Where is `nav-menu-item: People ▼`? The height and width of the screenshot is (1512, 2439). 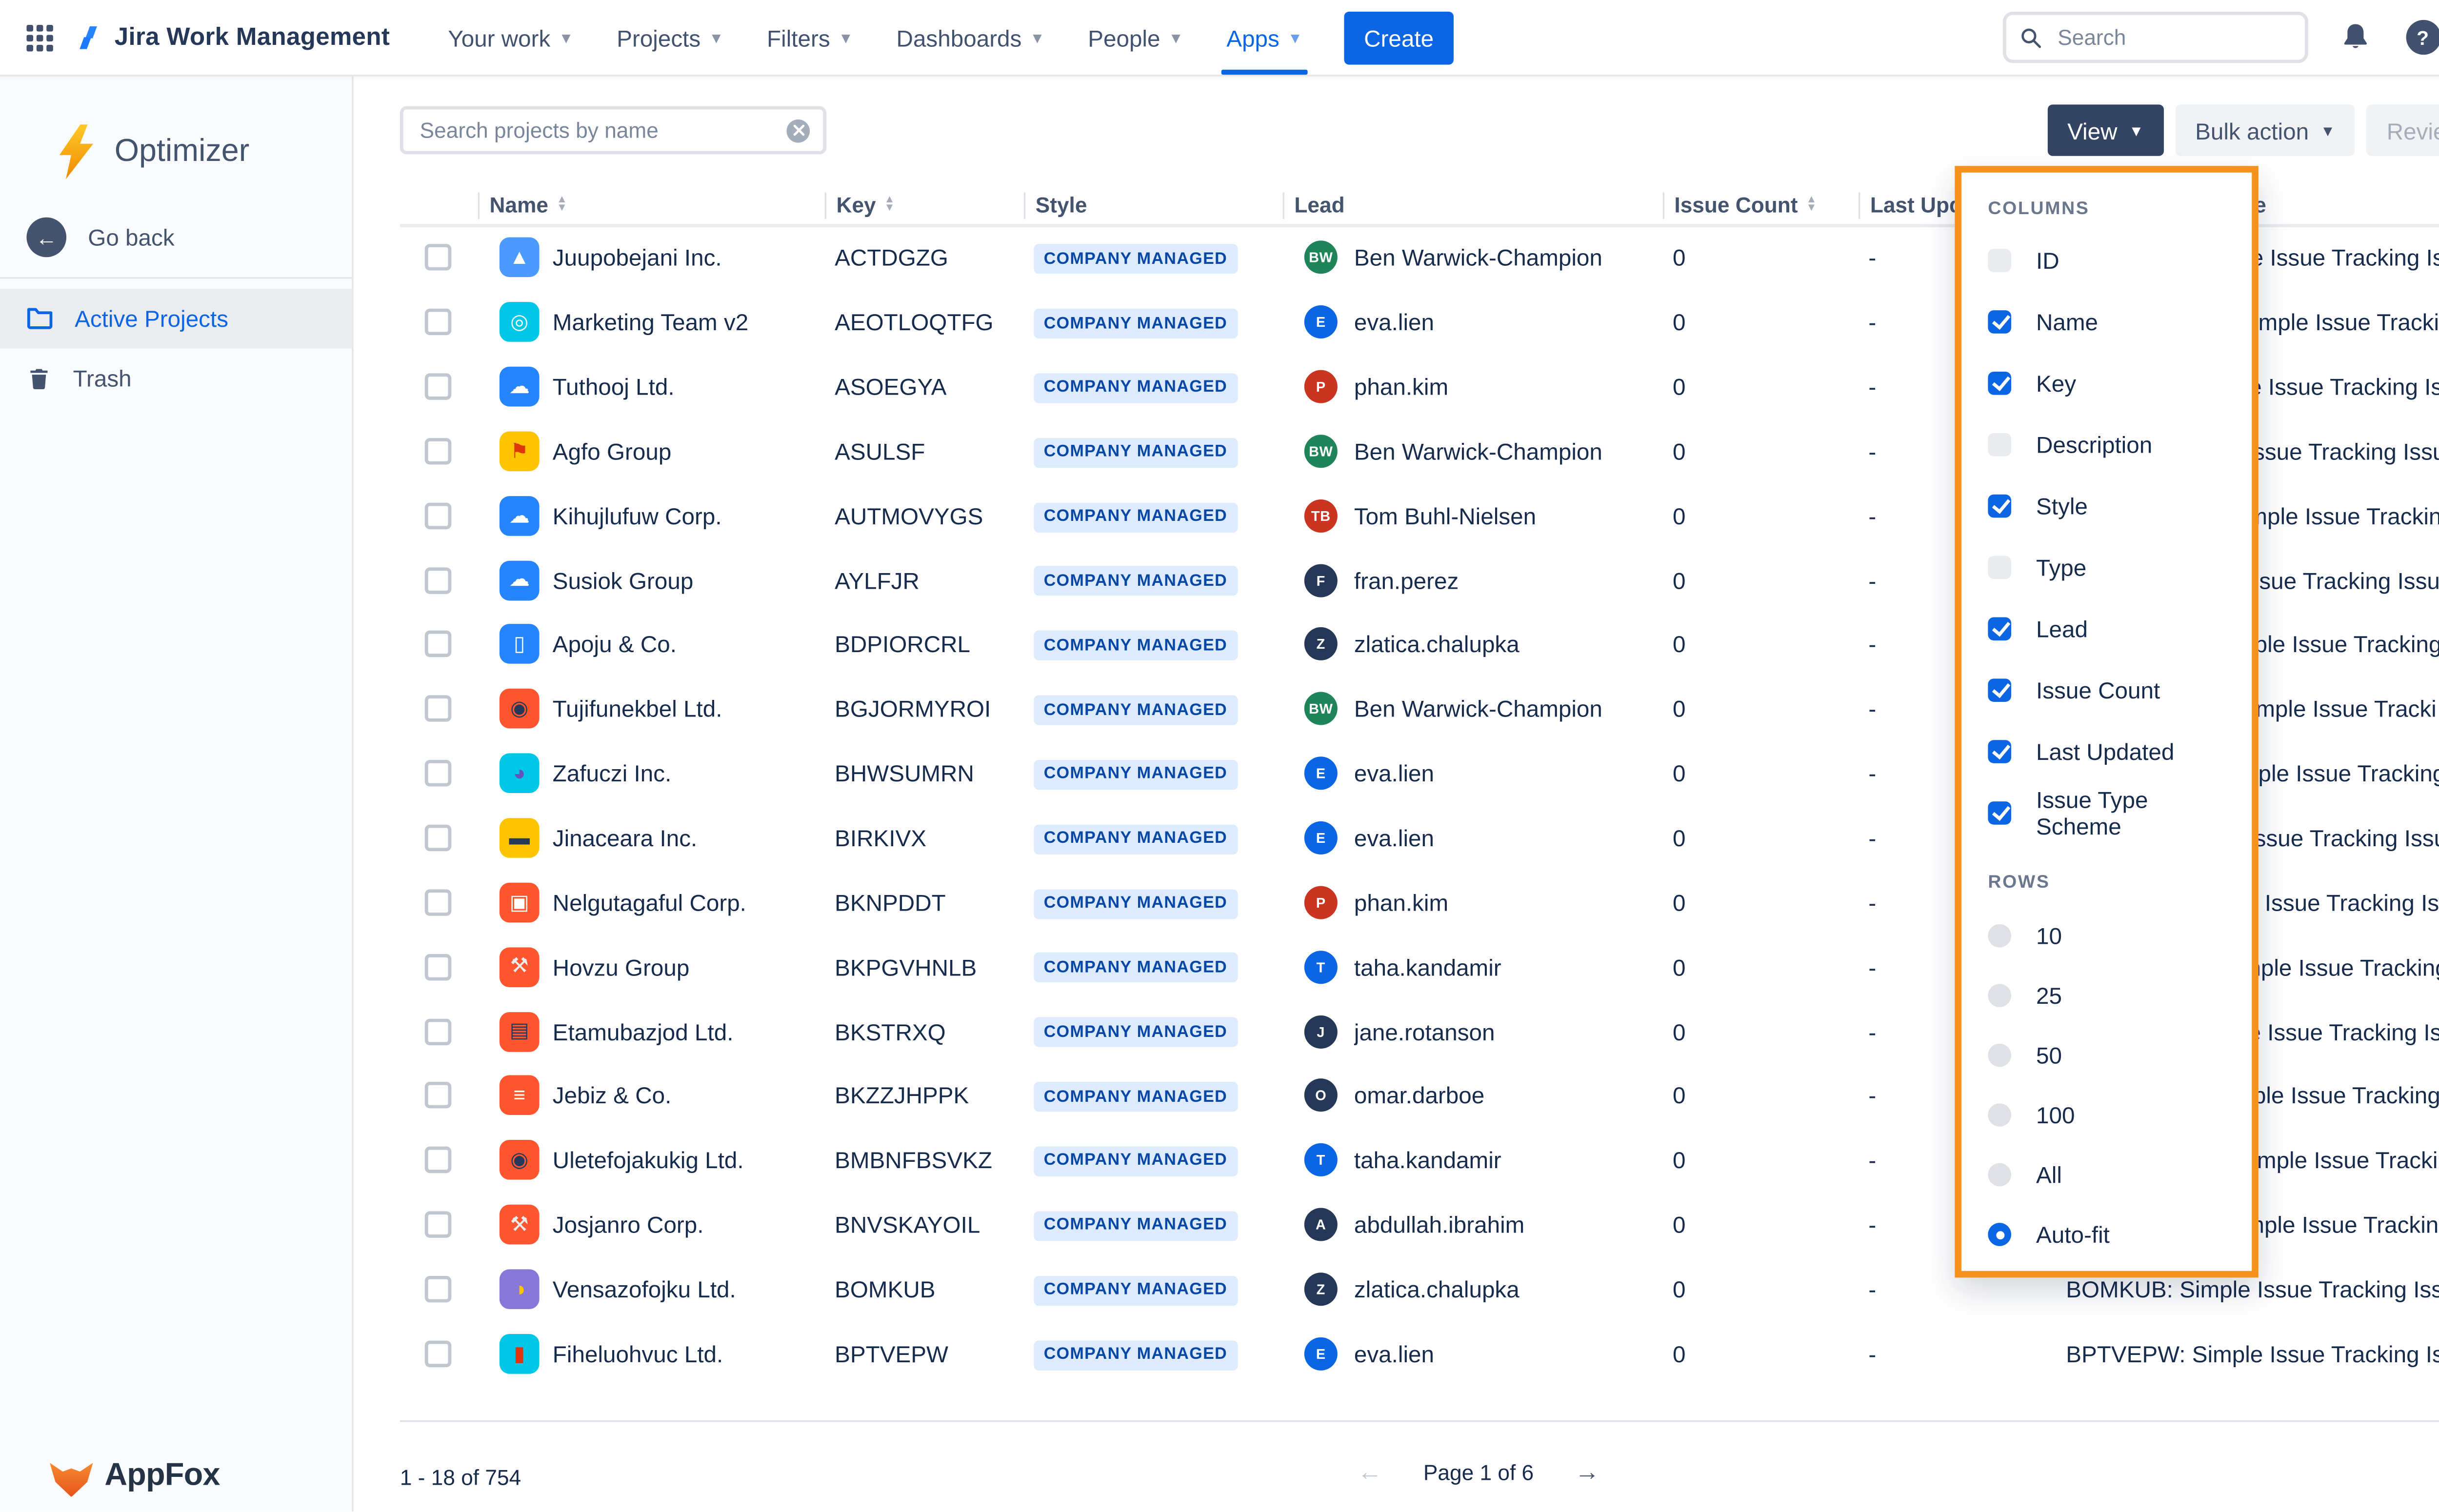
nav-menu-item: People ▼ is located at coordinates (1136, 37).